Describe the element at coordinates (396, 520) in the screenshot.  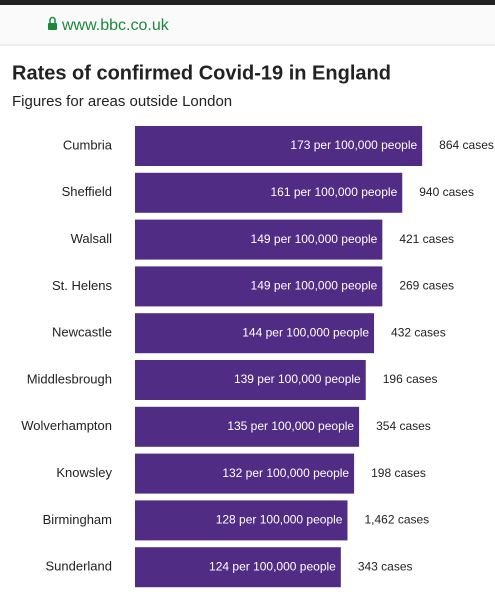
I see `case-label: 1,462 cases` at that location.